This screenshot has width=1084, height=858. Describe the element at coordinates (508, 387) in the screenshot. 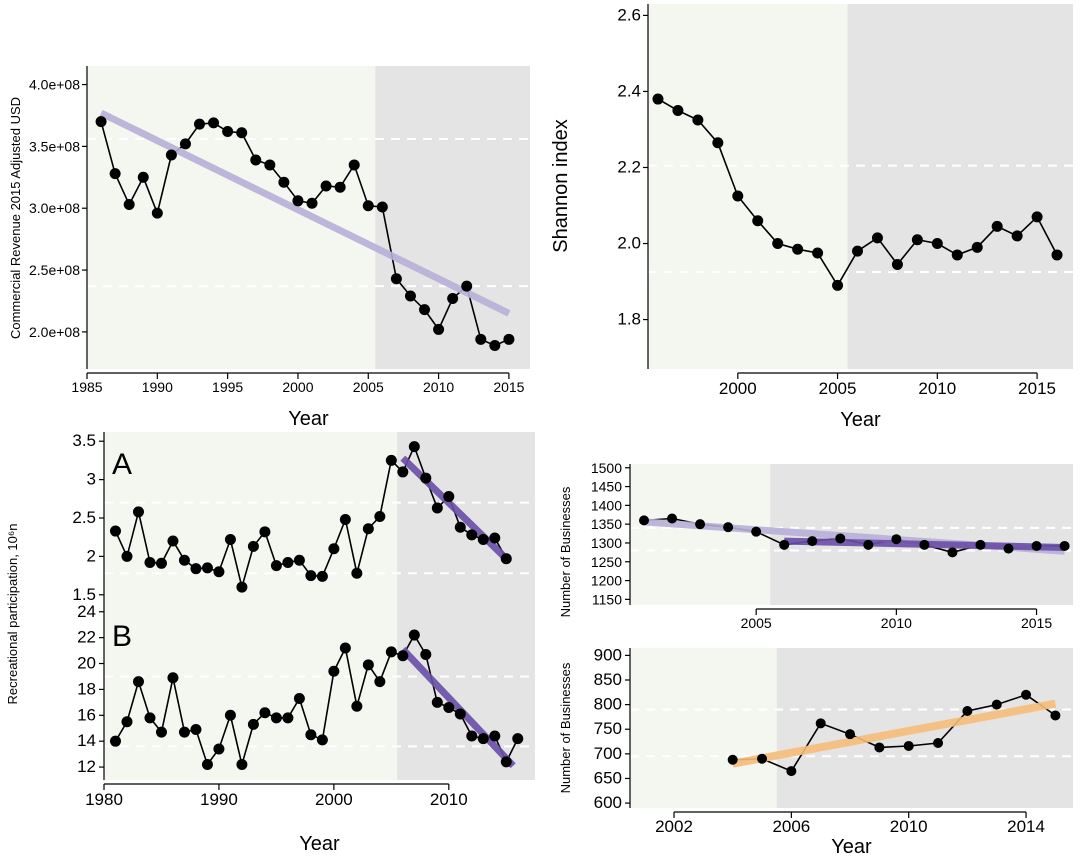

I see `commercial-revenue-x-tick-label-6: 2015` at that location.